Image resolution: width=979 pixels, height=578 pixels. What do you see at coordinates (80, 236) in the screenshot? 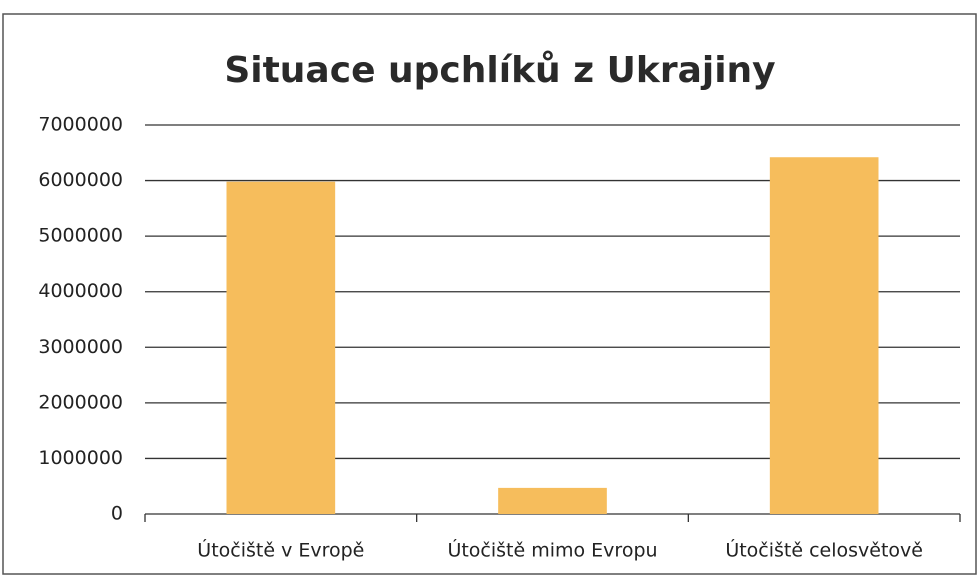
I see `y-tick-label: 5000000` at bounding box center [80, 236].